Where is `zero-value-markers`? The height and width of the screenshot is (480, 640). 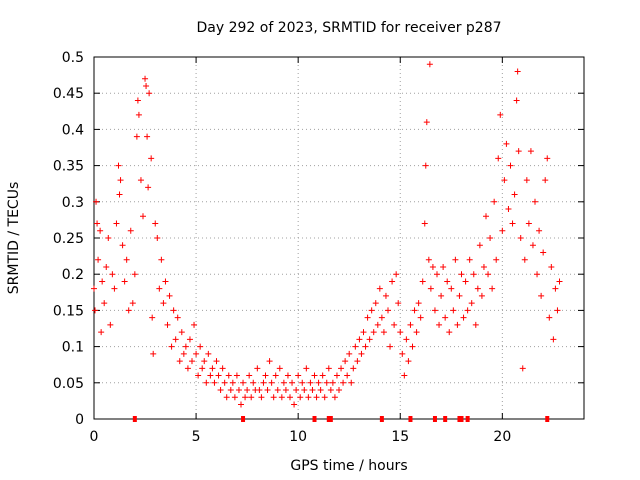 zero-value-markers is located at coordinates (341, 419).